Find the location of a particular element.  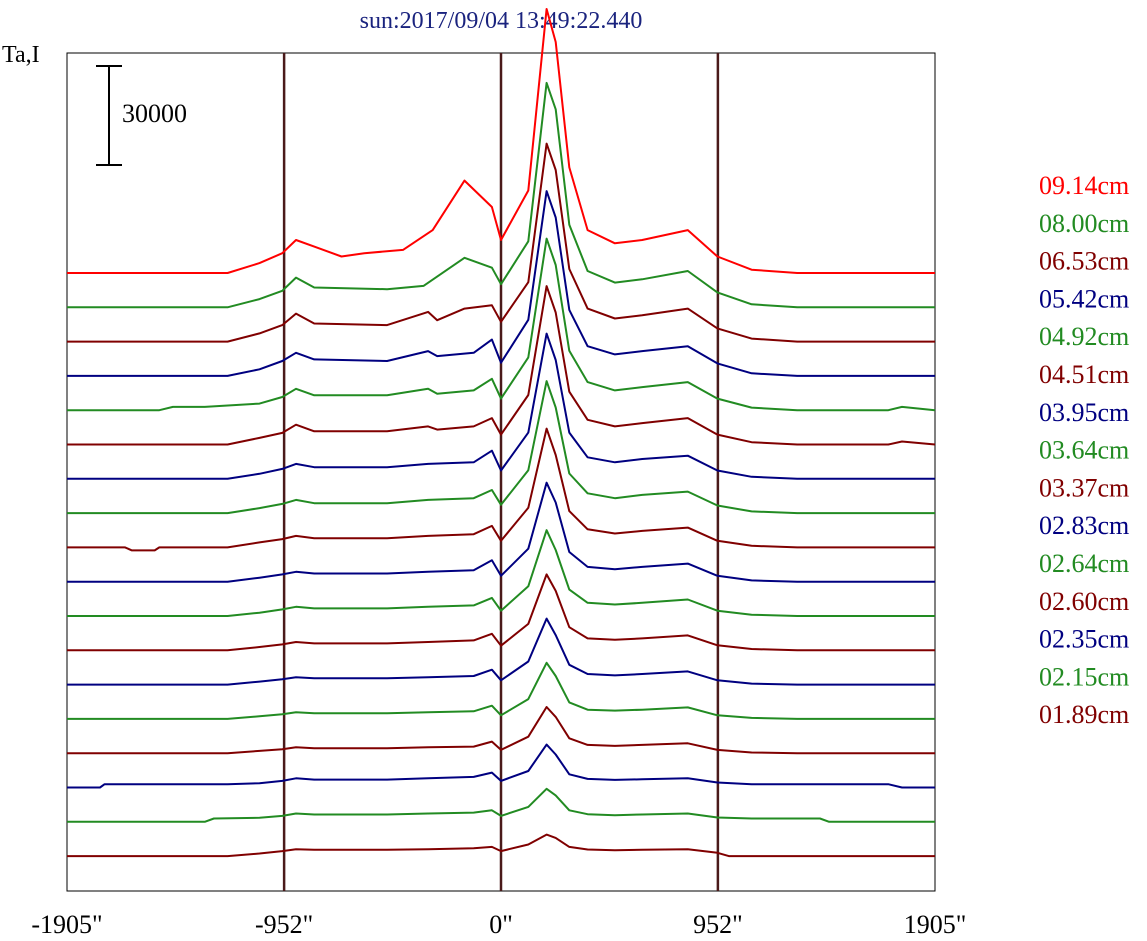

legend-entry: 03.64cm is located at coordinates (1084, 450).